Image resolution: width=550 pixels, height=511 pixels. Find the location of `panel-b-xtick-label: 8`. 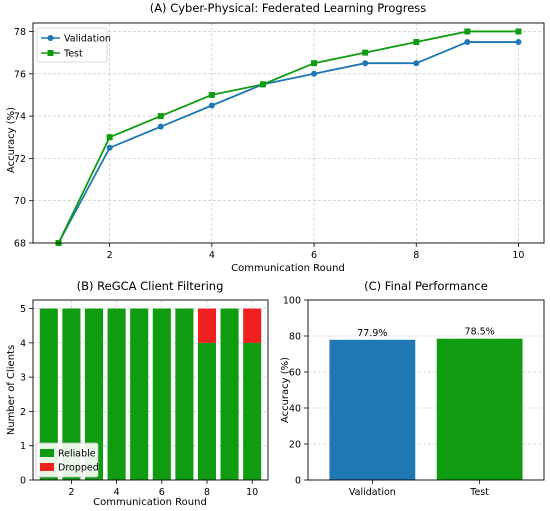

panel-b-xtick-label: 8 is located at coordinates (207, 492).